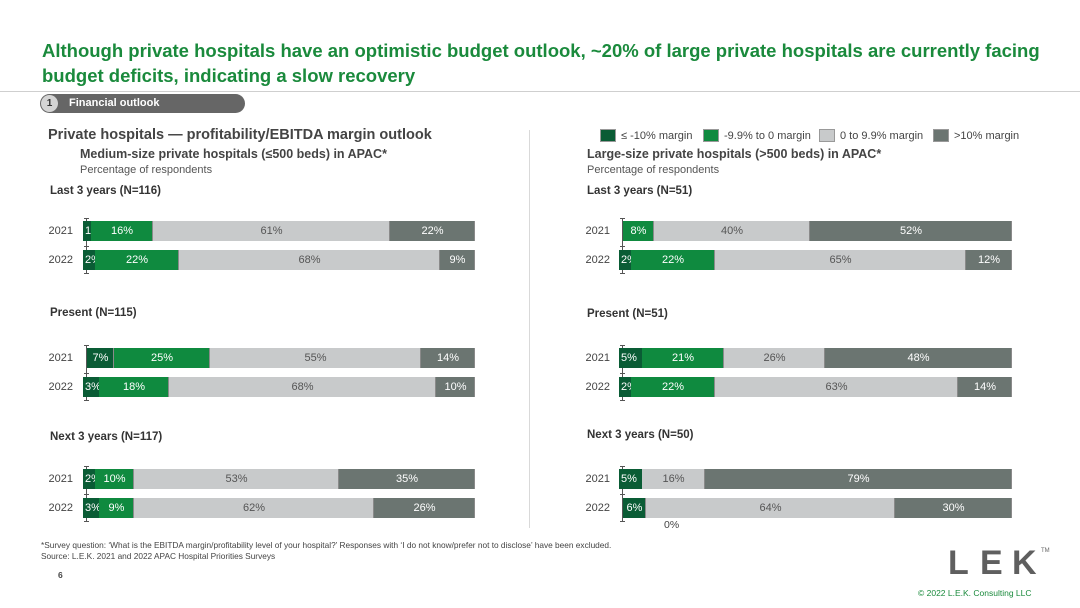 The image size is (1080, 608). What do you see at coordinates (106, 437) in the screenshot?
I see `group-title: Next 3 years (N=117)` at bounding box center [106, 437].